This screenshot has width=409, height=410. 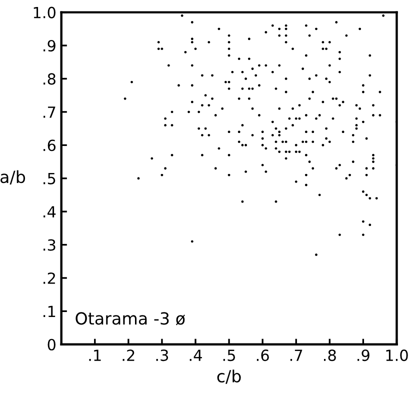 What do you see at coordinates (50, 79) in the screenshot?
I see `y-tick-label: .8` at bounding box center [50, 79].